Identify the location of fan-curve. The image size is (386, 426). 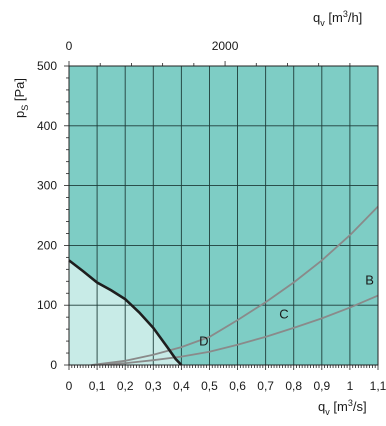
(125, 312).